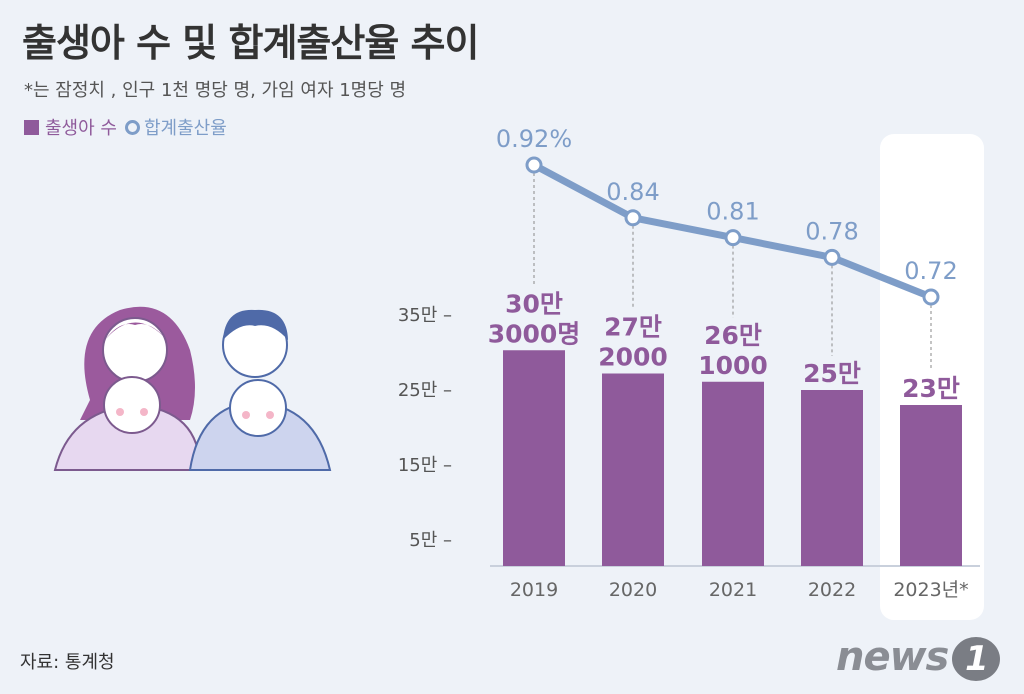 The image size is (1024, 694). I want to click on y-tick-label: 15만 –, so click(425, 465).